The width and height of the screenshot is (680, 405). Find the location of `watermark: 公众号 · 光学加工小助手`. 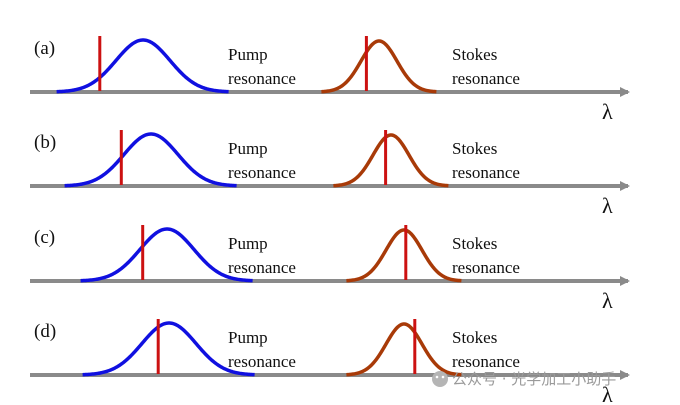

watermark: 公众号 · 光学加工小助手 is located at coordinates (524, 379).